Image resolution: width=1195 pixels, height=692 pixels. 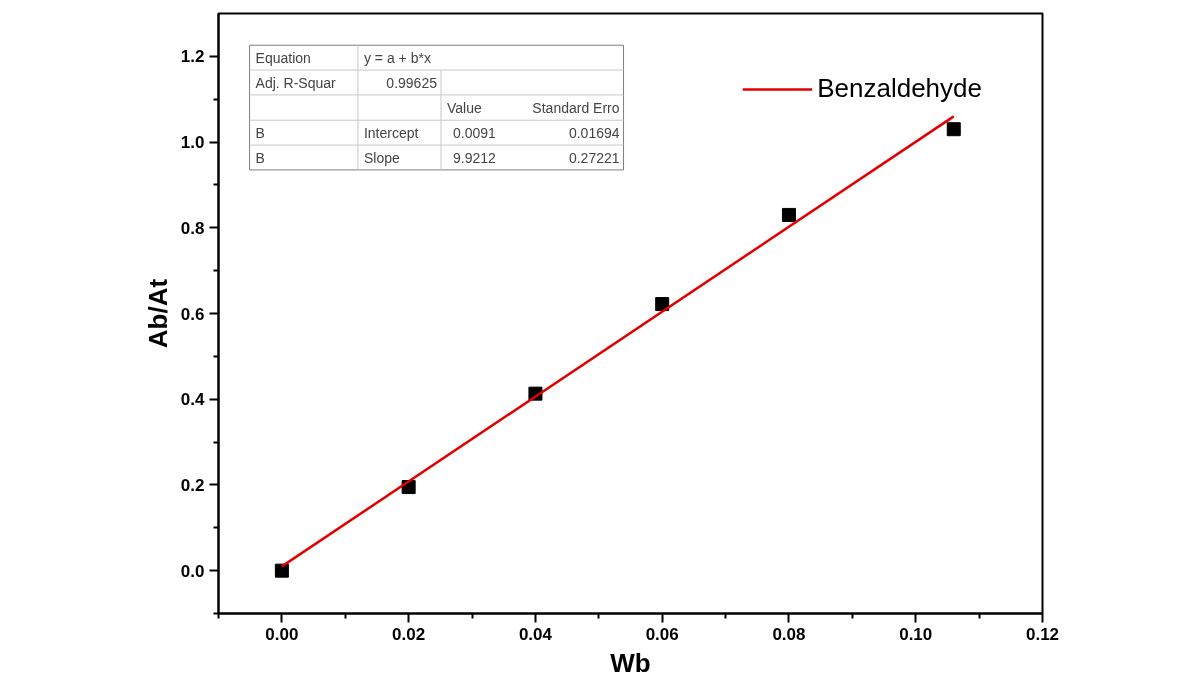 I want to click on annotation: Intercept, so click(x=391, y=132).